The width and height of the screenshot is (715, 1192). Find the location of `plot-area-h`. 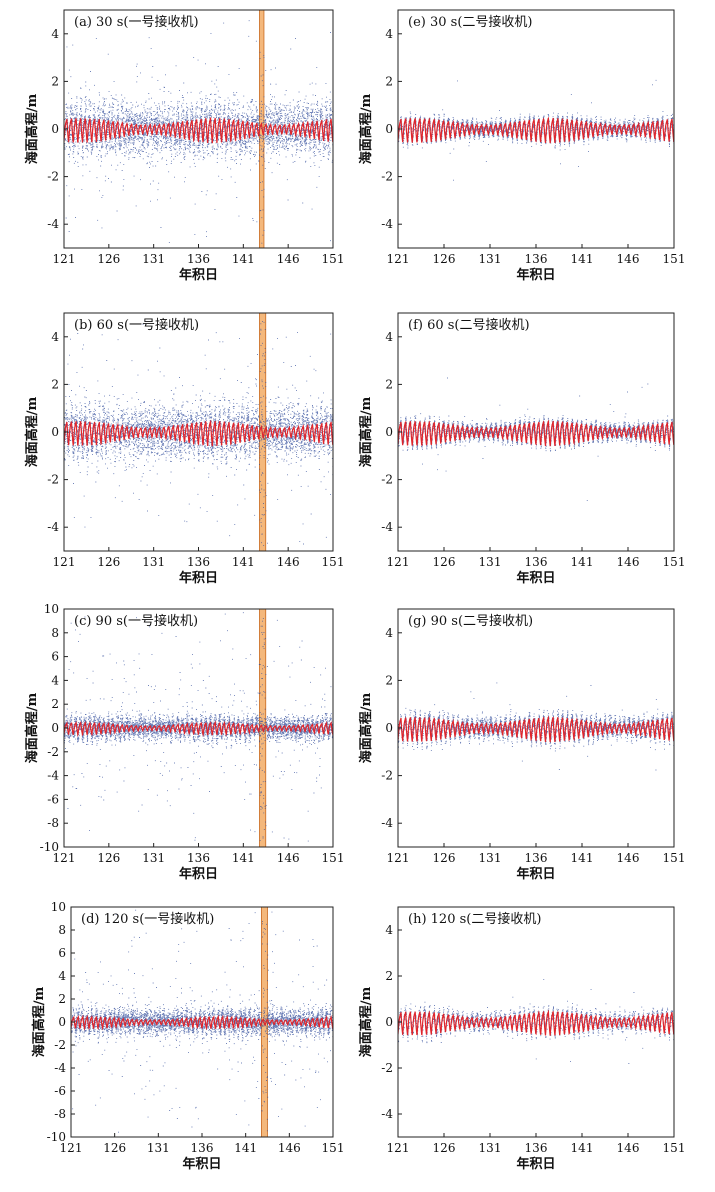

plot-area-h is located at coordinates (536, 1021).